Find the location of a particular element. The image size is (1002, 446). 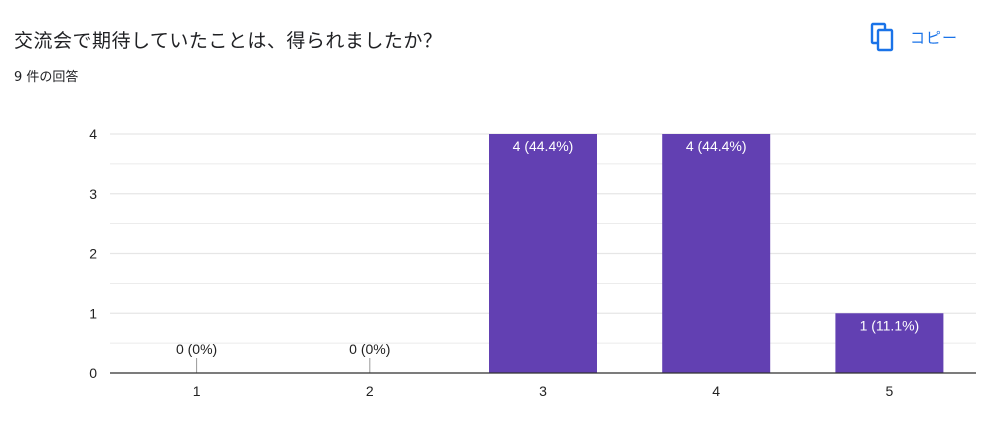

x-axis-ticks: 1 2 3 4 5 is located at coordinates (543, 391).